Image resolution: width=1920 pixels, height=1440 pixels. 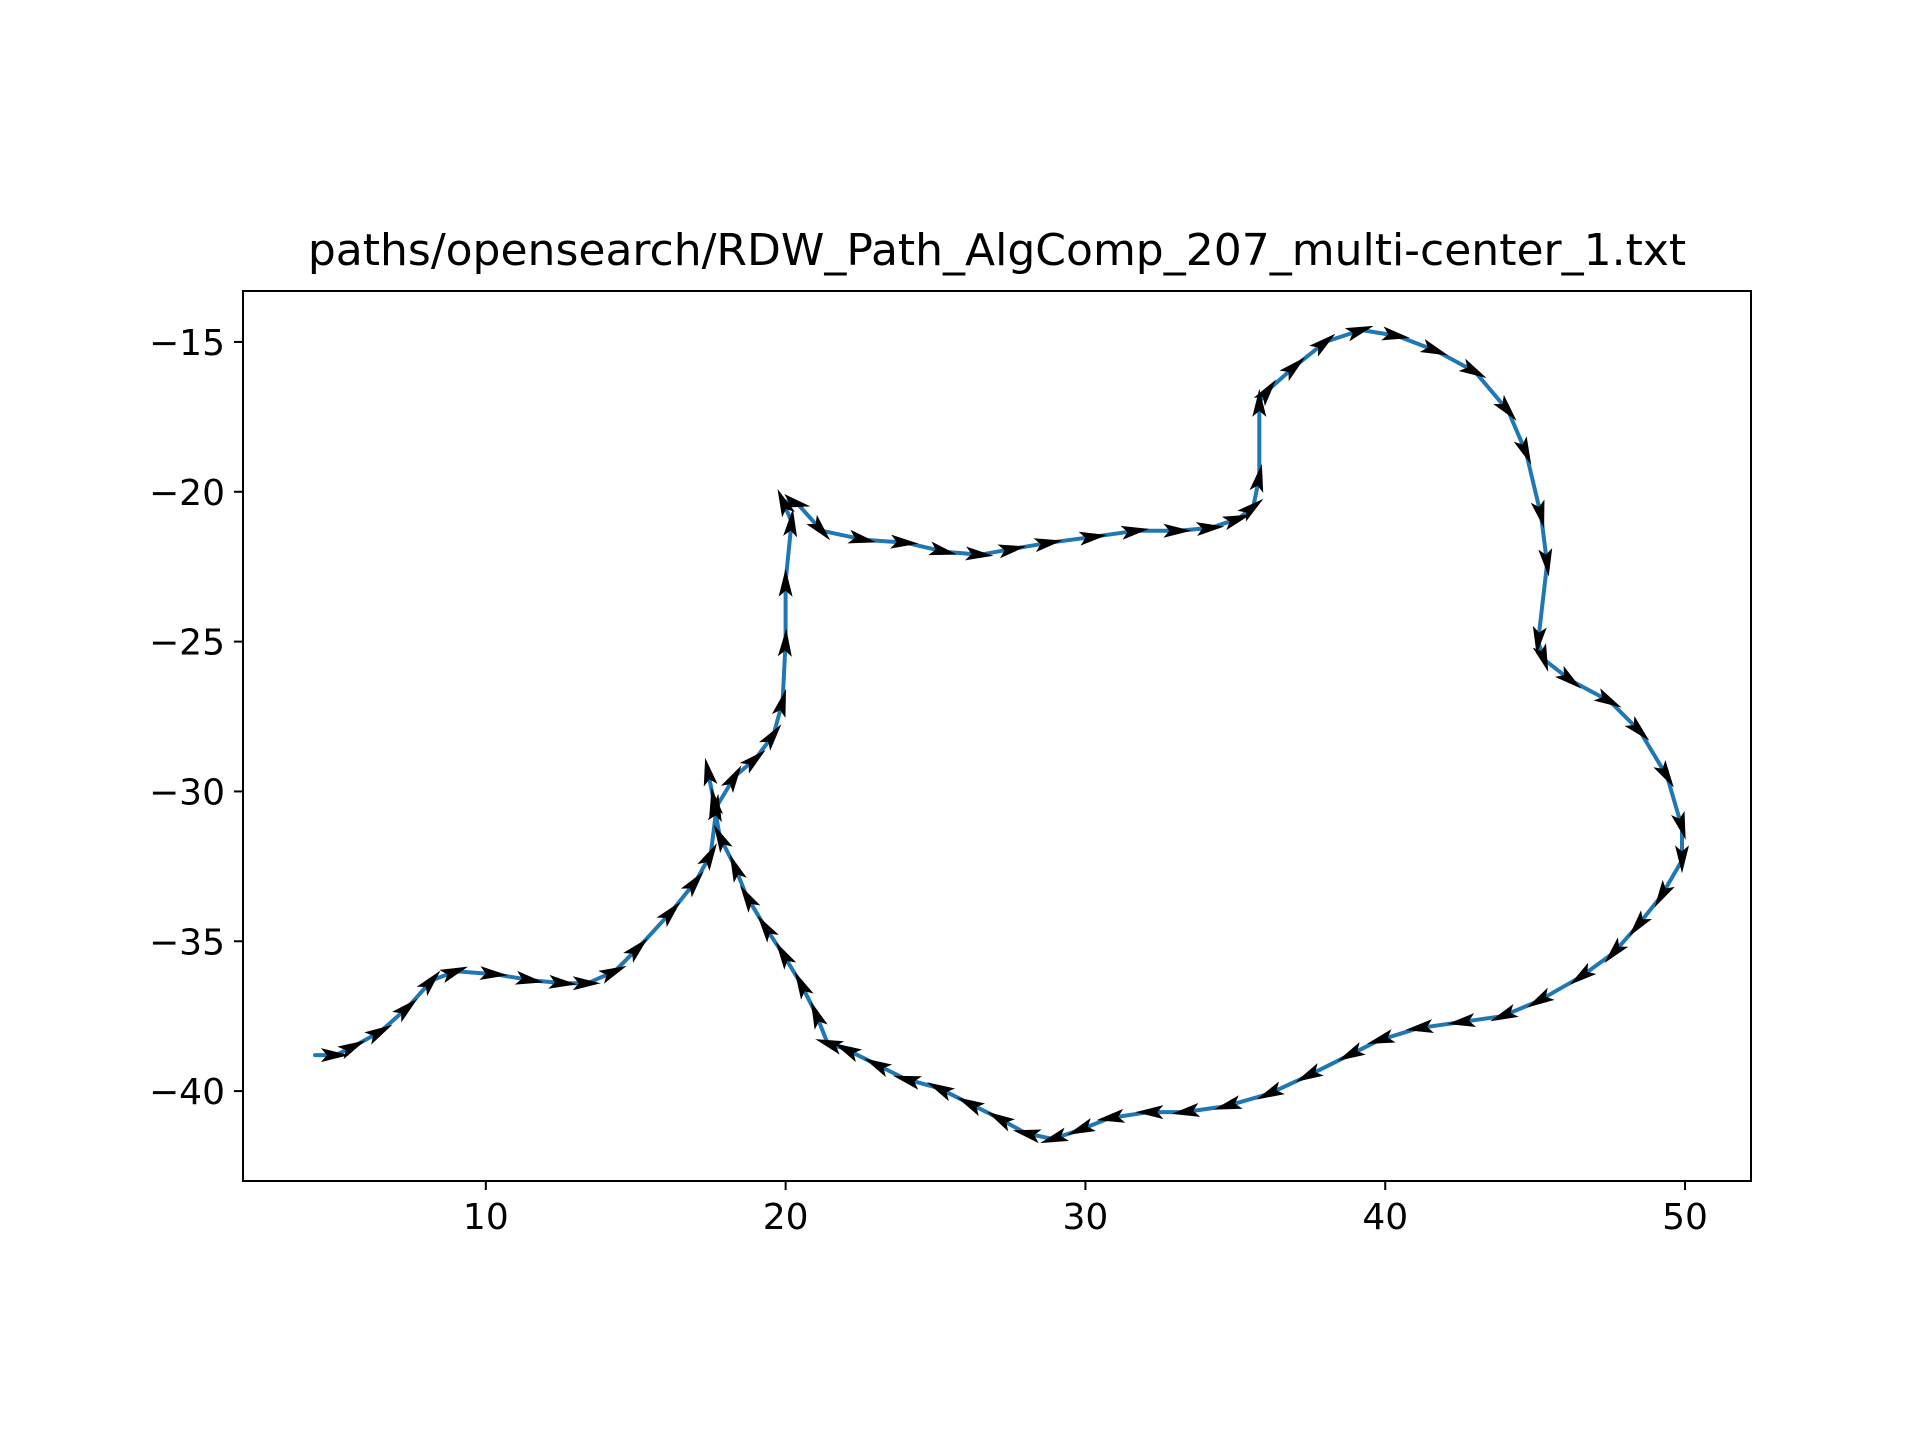 I want to click on x-tick-label: 20, so click(x=786, y=1217).